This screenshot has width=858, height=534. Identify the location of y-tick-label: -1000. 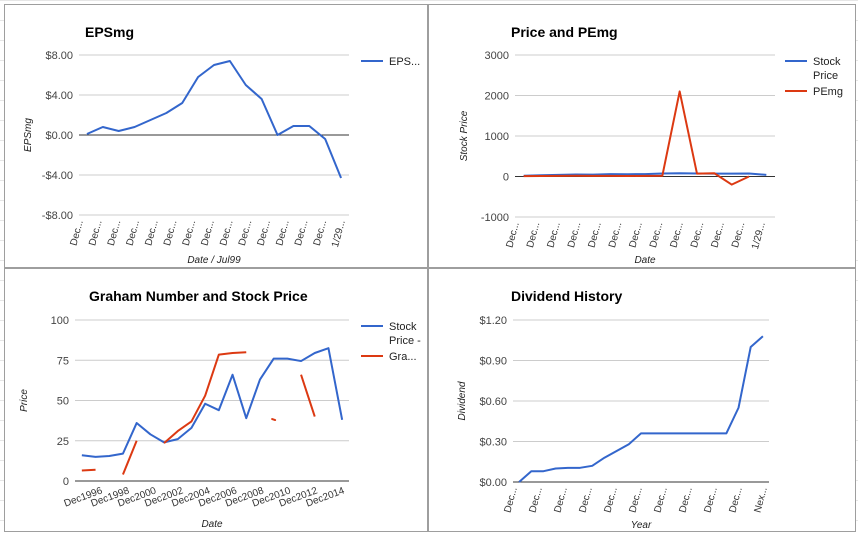
(495, 218).